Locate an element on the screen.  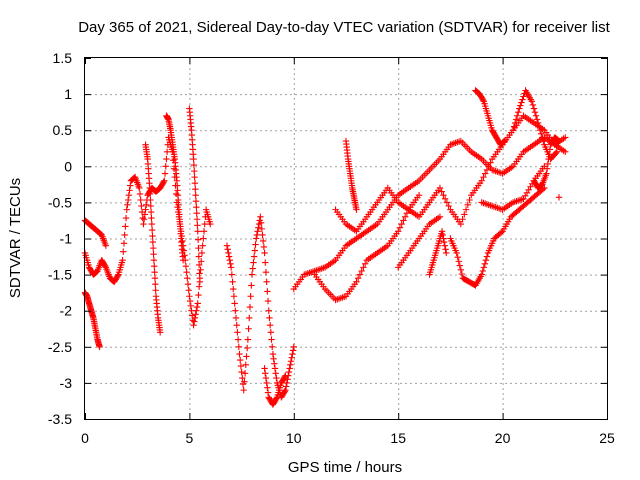
x-tick-label: 0 is located at coordinates (85, 438).